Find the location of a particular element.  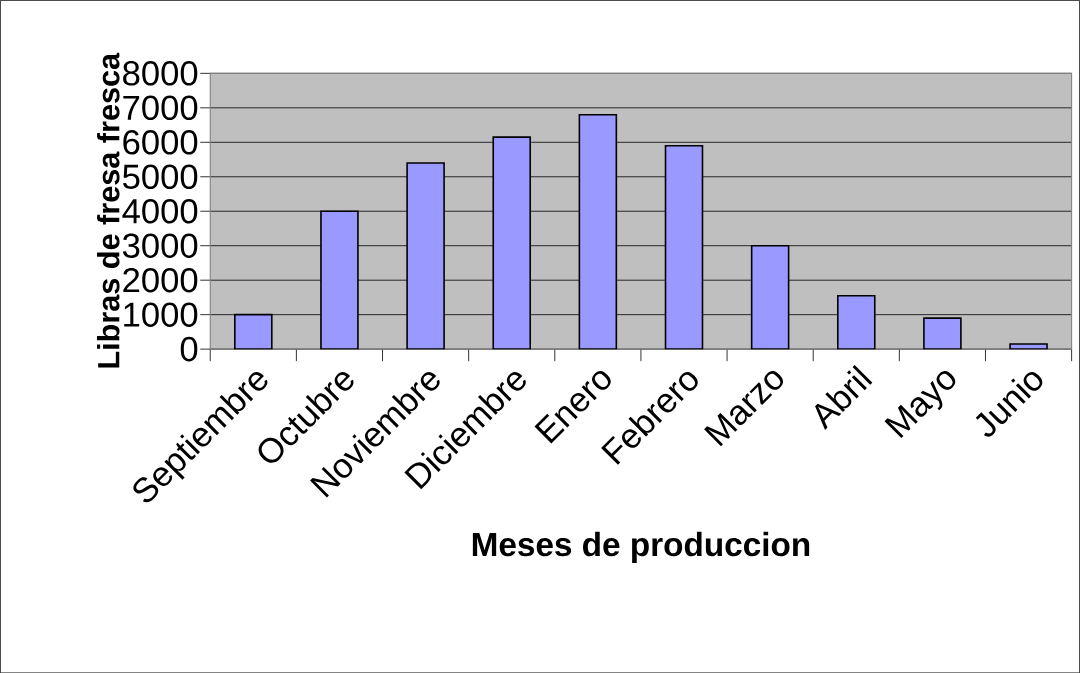

y-axis-title: Libras de fresa fresca is located at coordinates (108, 210).